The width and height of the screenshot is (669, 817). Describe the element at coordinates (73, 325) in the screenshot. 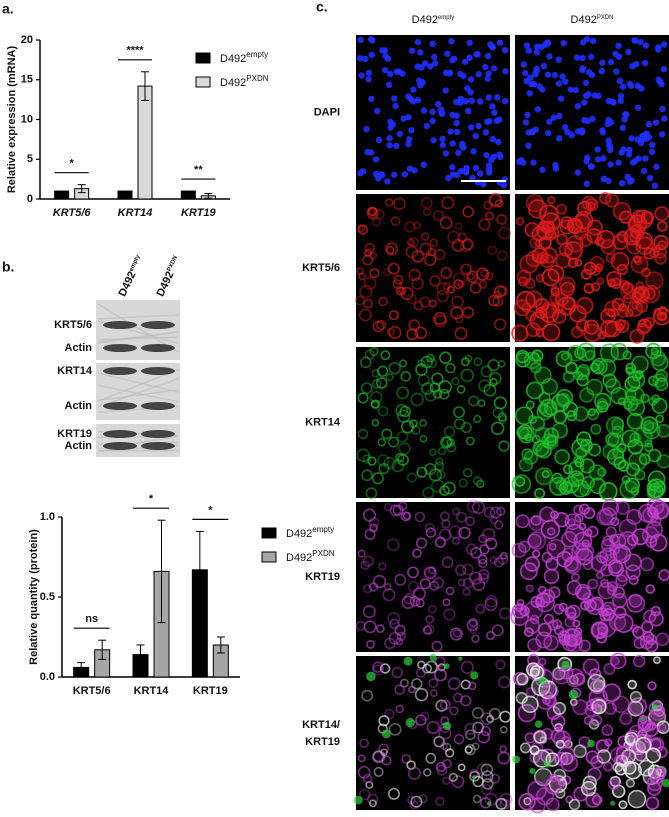

I see `blot-band-label: KRT5/6` at that location.